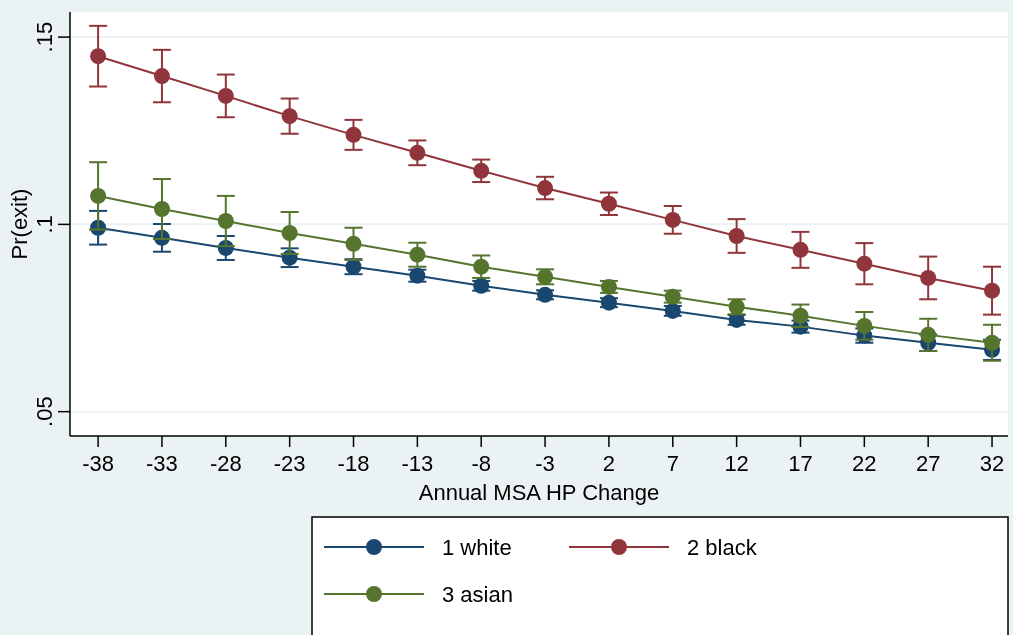 The image size is (1013, 635). Describe the element at coordinates (289, 463) in the screenshot. I see `x-tick-label: -23` at that location.